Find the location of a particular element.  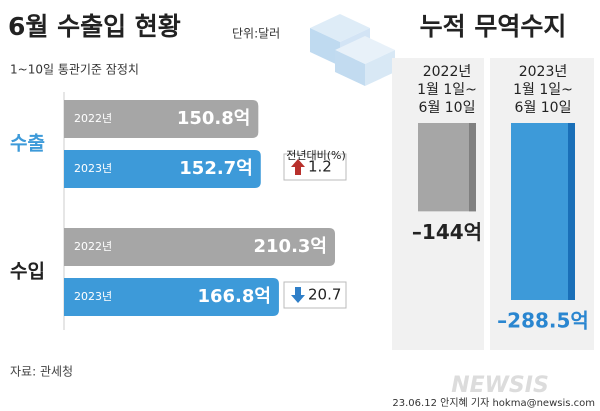

chart-title: 누적 무역수지 is located at coordinates (493, 26).